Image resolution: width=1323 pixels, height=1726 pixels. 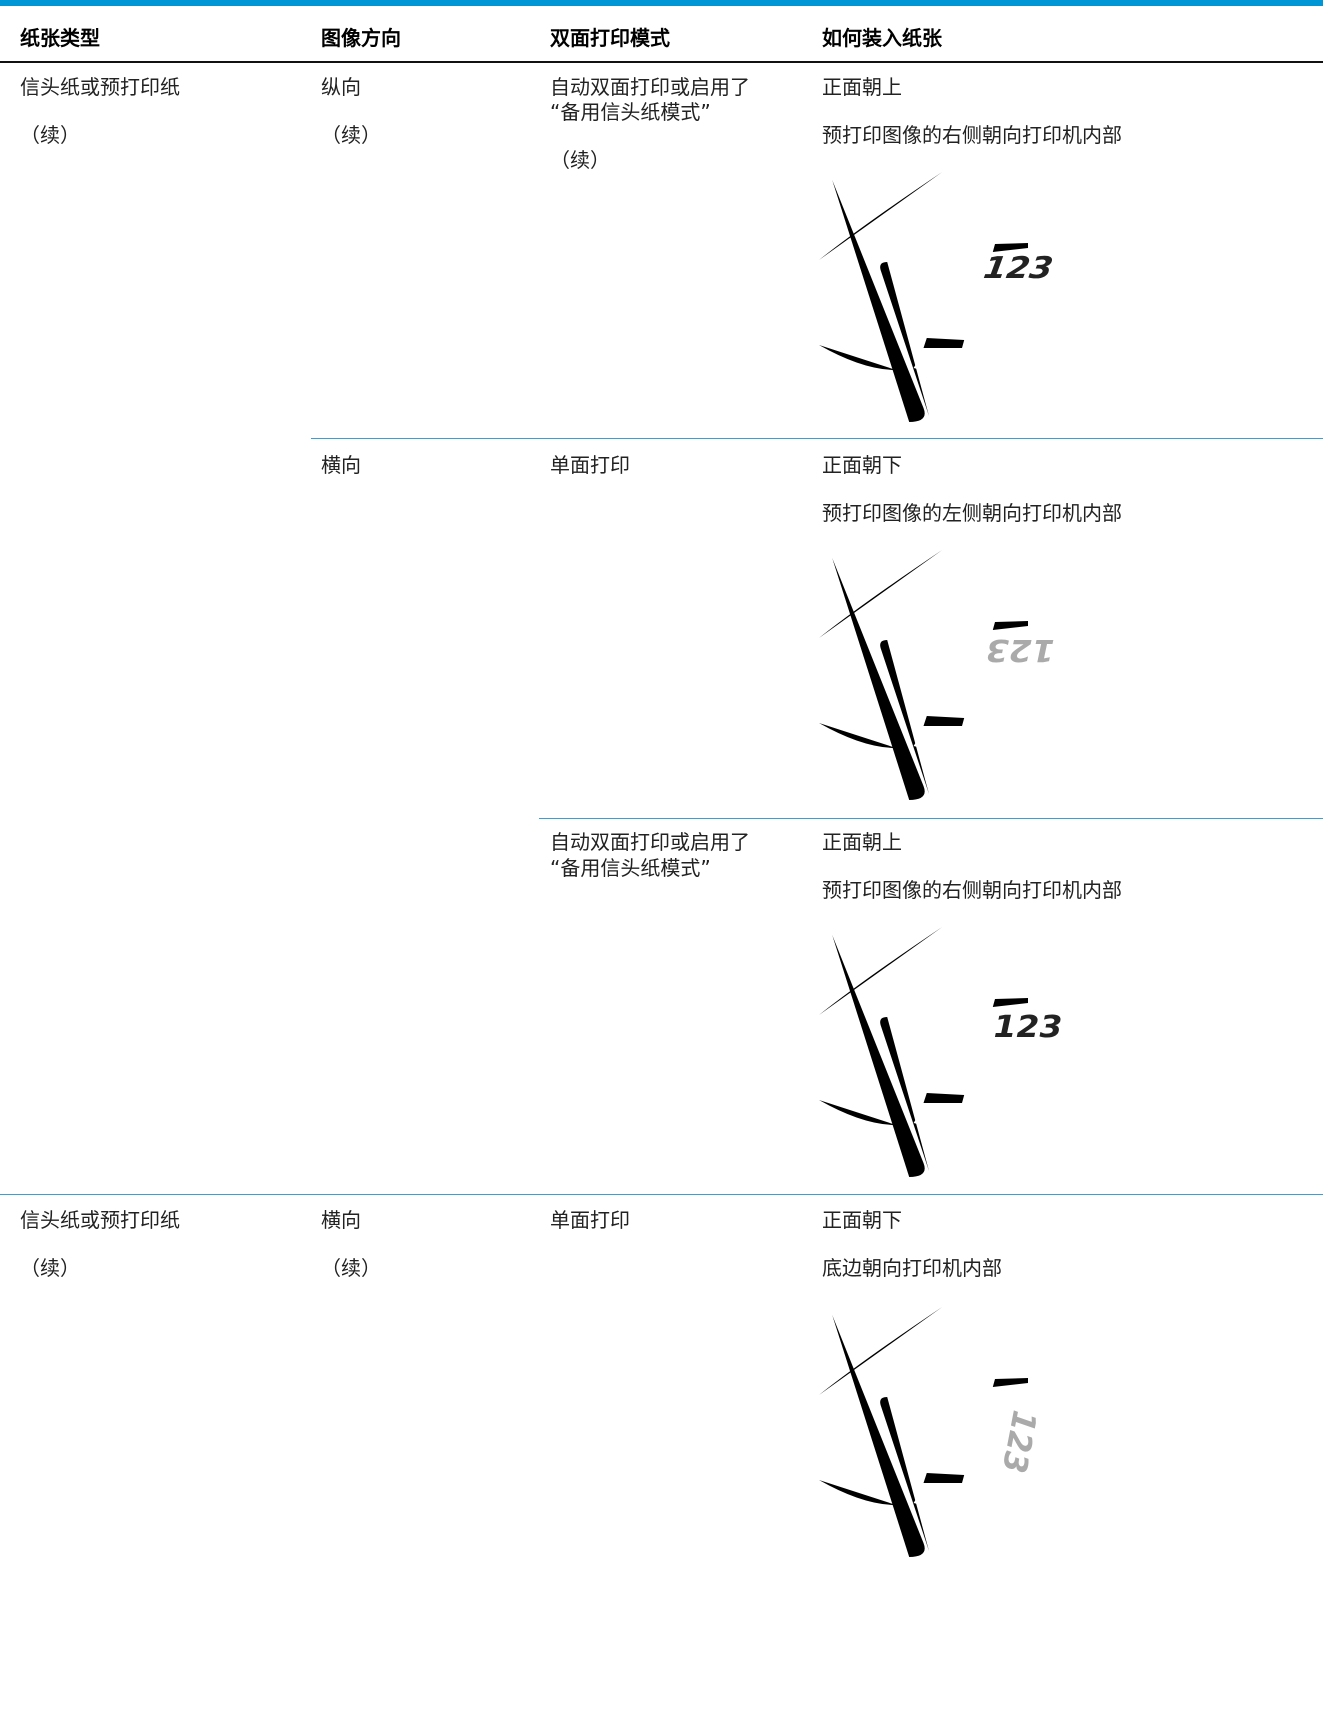 What do you see at coordinates (972, 513) in the screenshot?
I see `cell: 预打印图像的左侧朝向打印机内部` at bounding box center [972, 513].